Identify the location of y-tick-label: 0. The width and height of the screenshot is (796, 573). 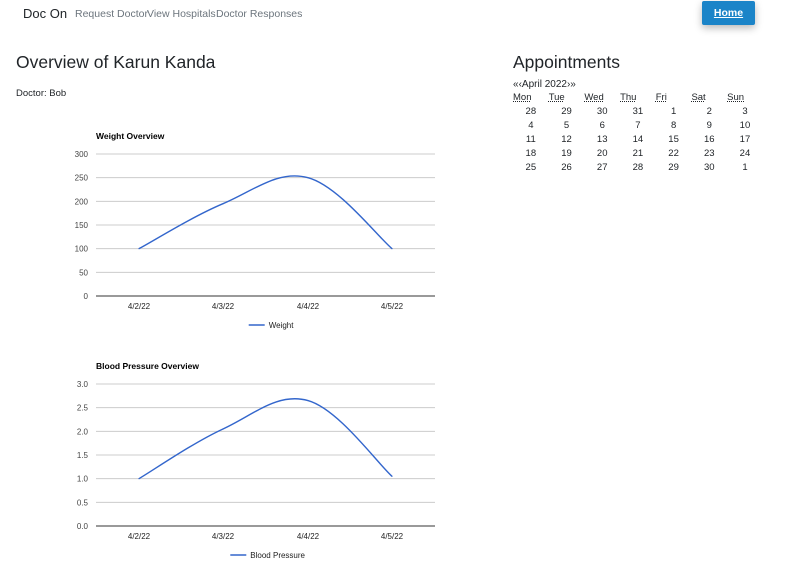
(86, 296).